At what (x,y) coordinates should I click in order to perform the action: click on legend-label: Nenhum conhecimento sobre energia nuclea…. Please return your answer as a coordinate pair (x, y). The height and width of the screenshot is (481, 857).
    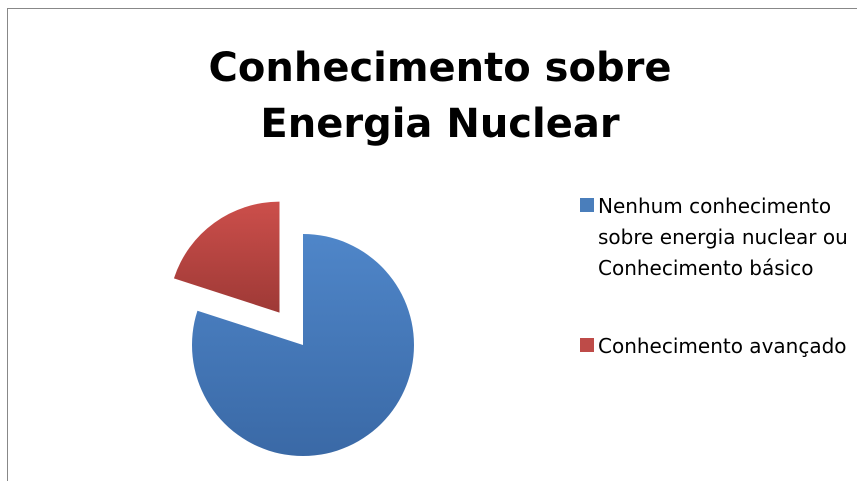
    Looking at the image, I should click on (723, 237).